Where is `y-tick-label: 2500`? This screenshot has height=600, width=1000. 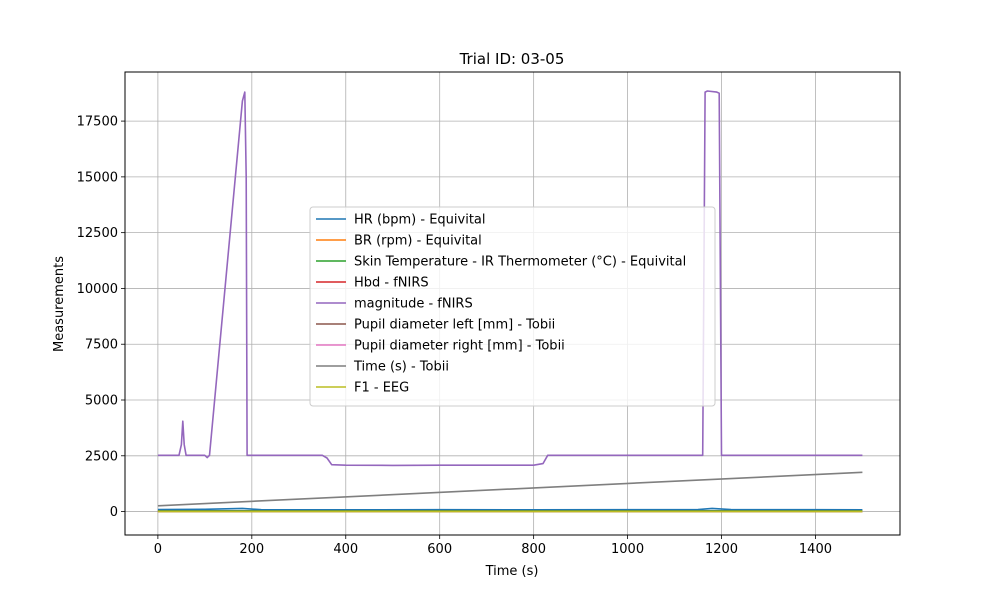 y-tick-label: 2500 is located at coordinates (101, 456).